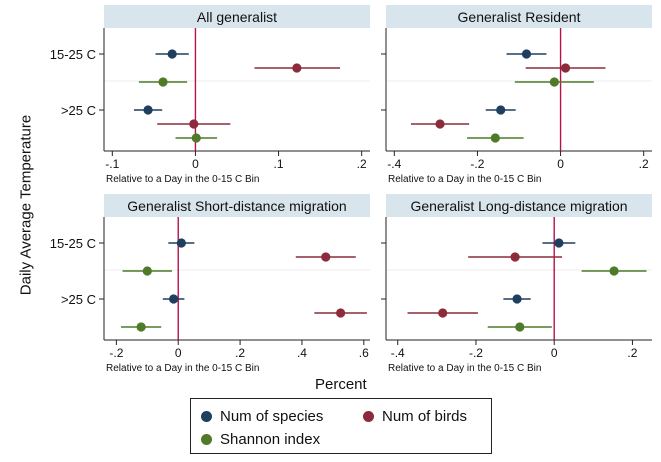  What do you see at coordinates (206, 416) in the screenshot?
I see `legend-marker-species` at bounding box center [206, 416].